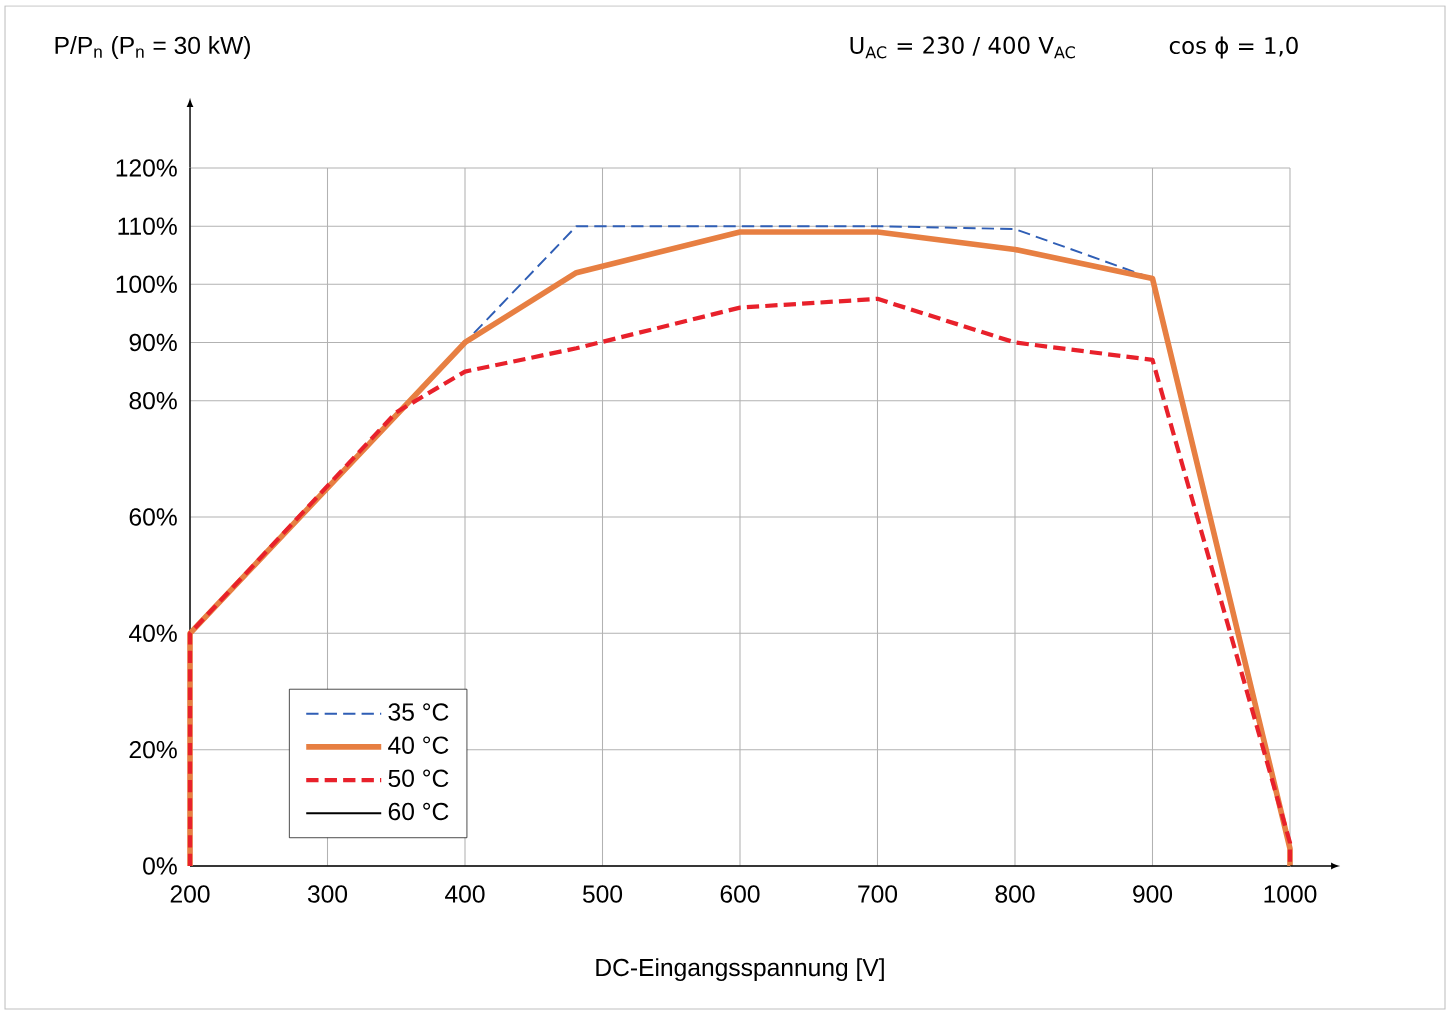 The width and height of the screenshot is (1450, 1010). Describe the element at coordinates (1290, 894) in the screenshot. I see `x-tick-label: 1000` at that location.